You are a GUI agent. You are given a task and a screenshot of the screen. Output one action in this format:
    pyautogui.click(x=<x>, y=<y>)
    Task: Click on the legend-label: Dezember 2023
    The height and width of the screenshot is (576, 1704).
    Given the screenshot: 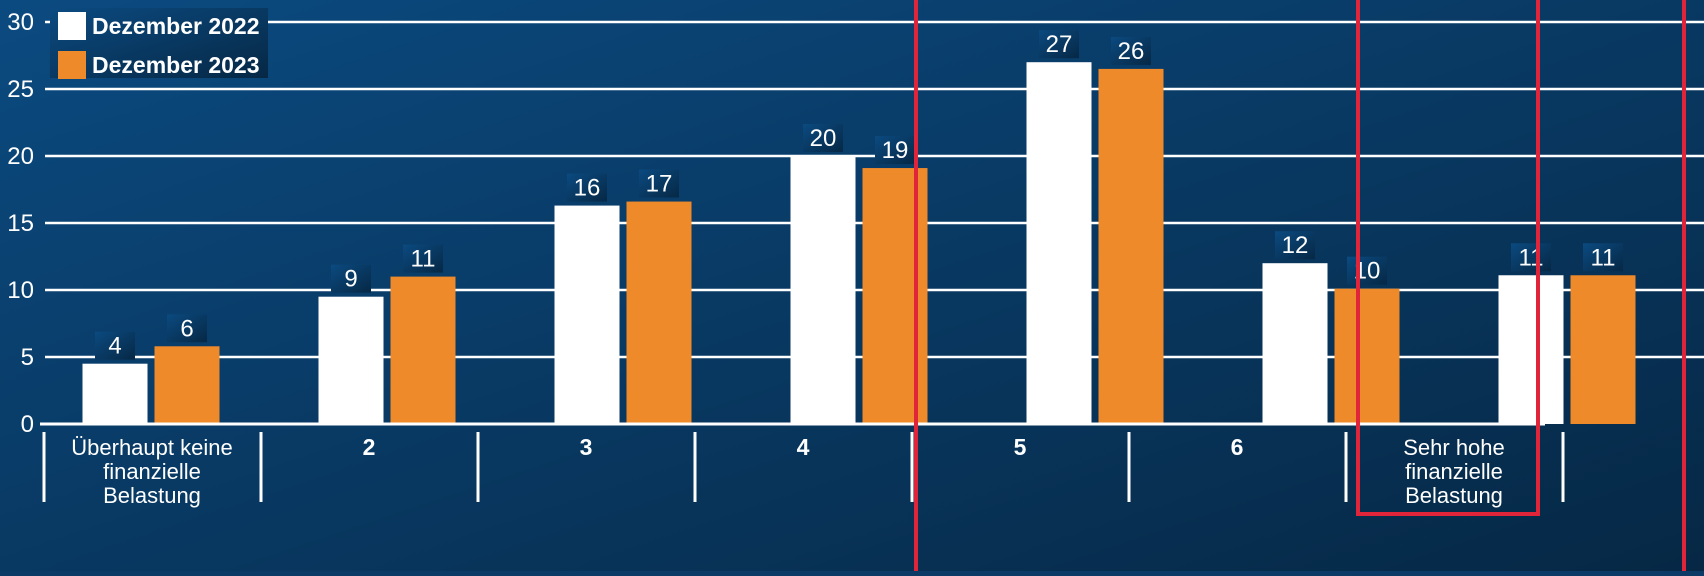 What is the action you would take?
    pyautogui.click(x=176, y=65)
    